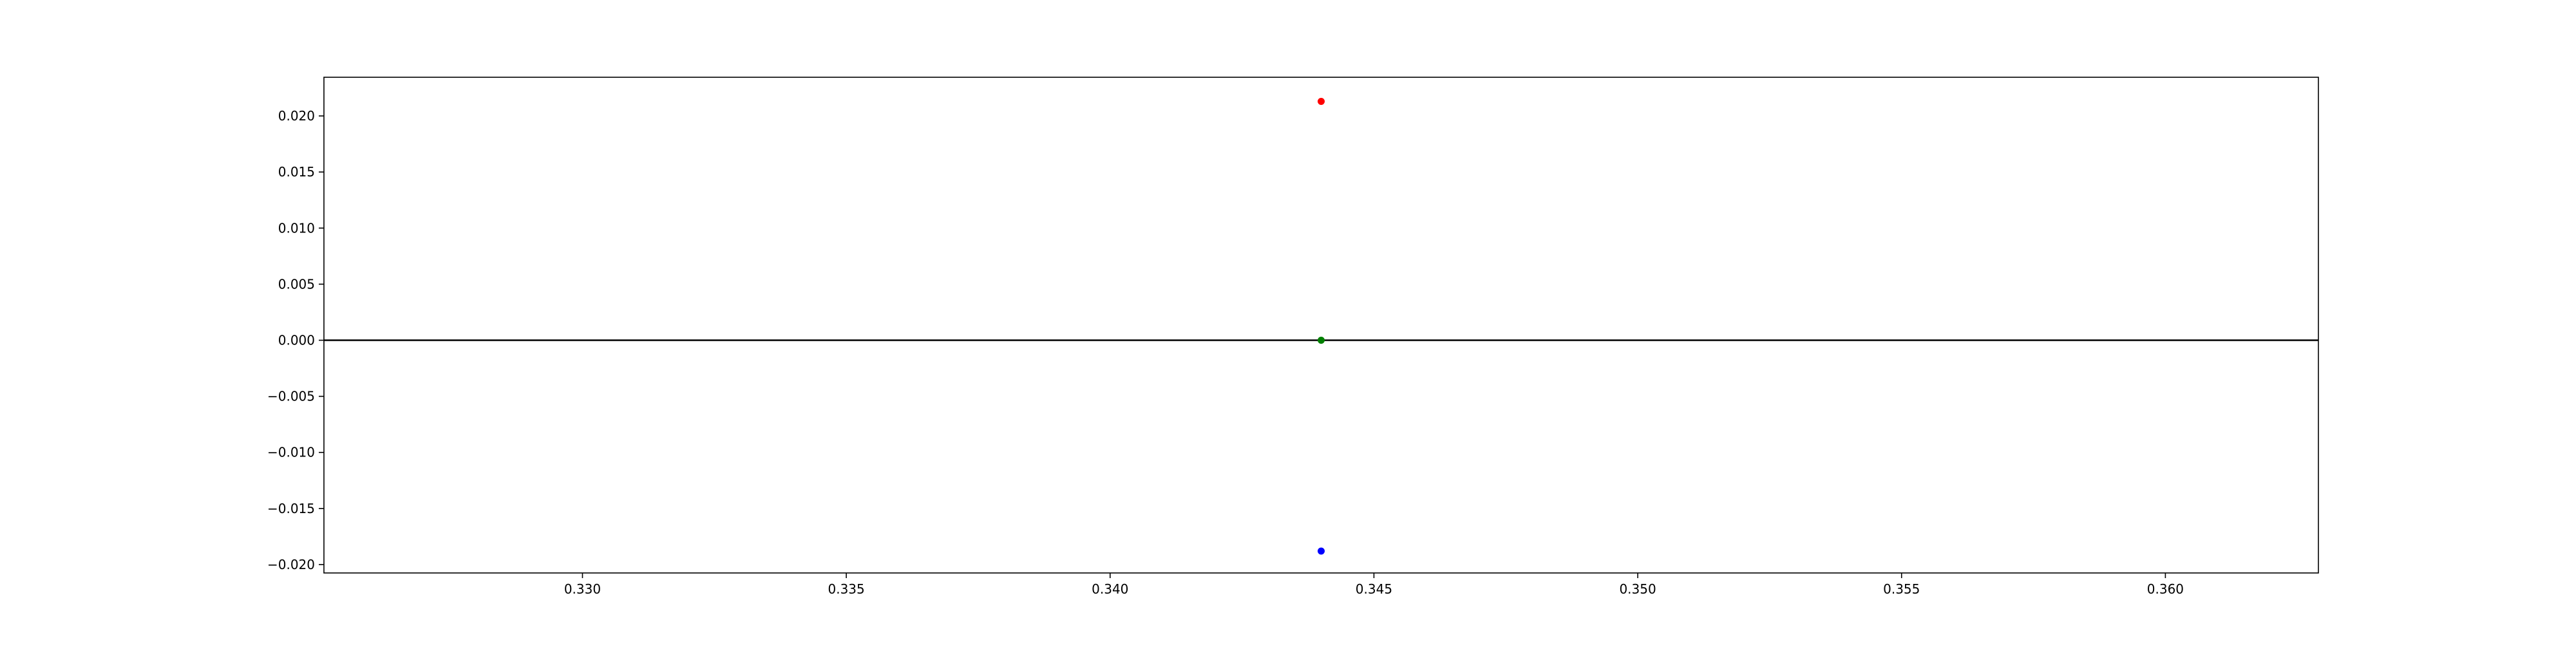 The height and width of the screenshot is (647, 2576). I want to click on y-tick-label: 0.000, so click(296, 340).